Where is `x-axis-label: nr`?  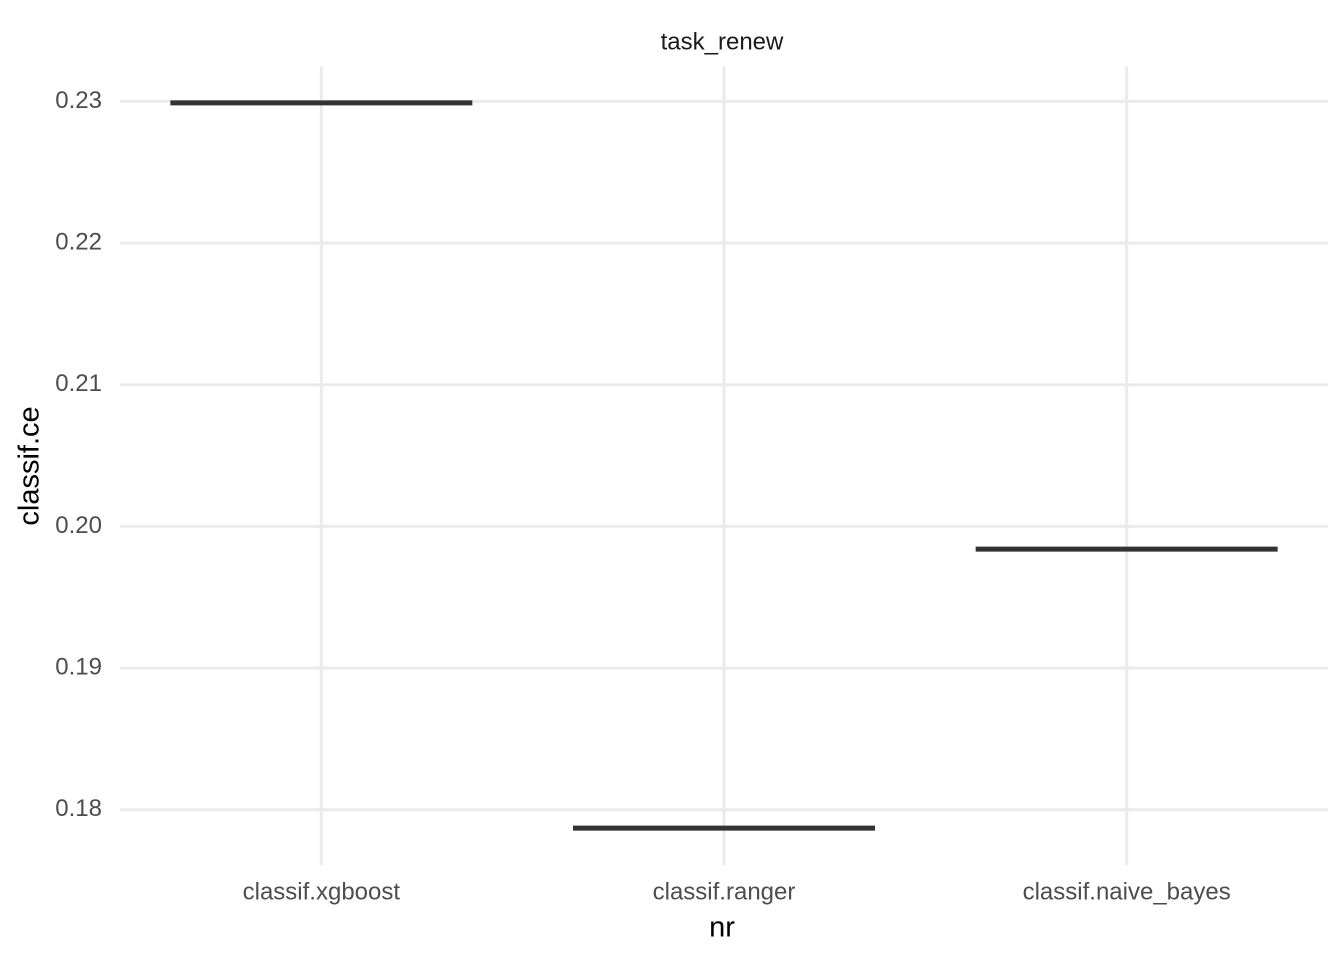
x-axis-label: nr is located at coordinates (722, 928).